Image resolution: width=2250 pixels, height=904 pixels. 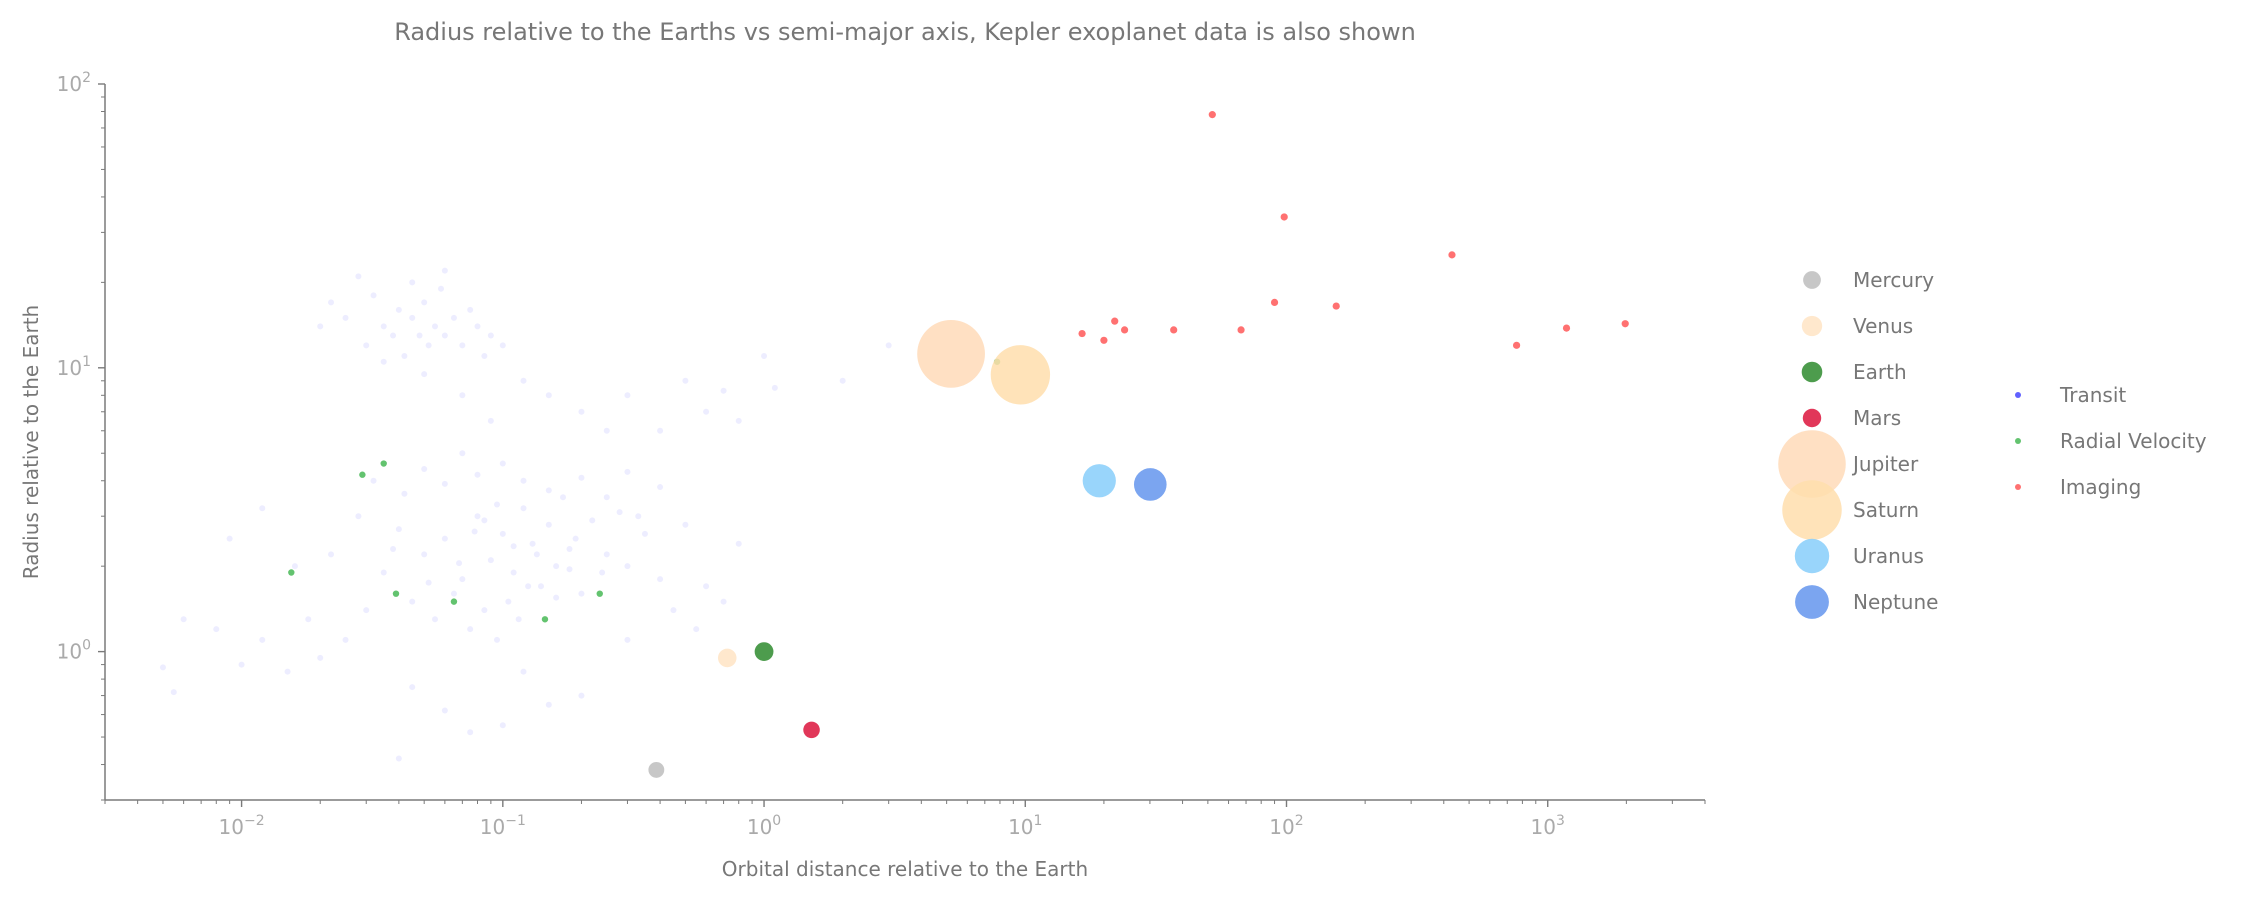 I want to click on legend-marker-imaging, so click(x=2018, y=487).